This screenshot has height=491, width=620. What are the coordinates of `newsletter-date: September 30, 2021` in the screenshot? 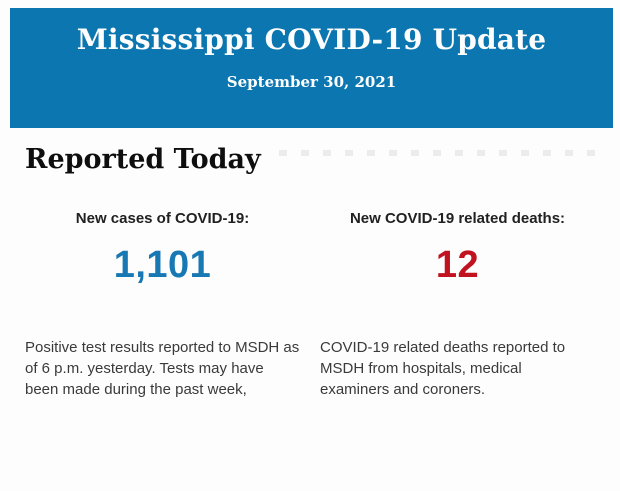 It's located at (311, 82).